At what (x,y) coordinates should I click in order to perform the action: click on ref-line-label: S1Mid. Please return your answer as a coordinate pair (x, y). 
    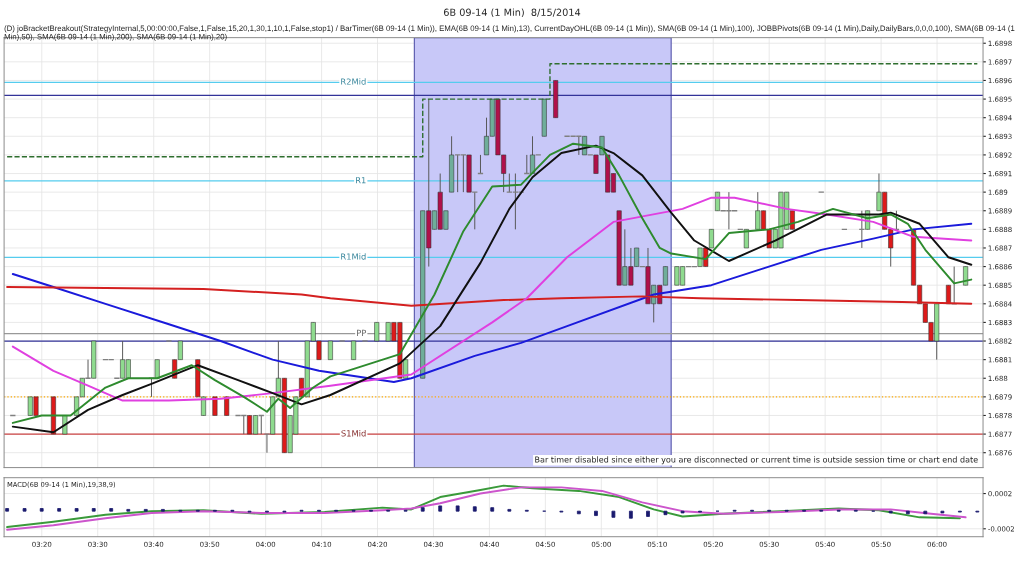
    Looking at the image, I should click on (353, 433).